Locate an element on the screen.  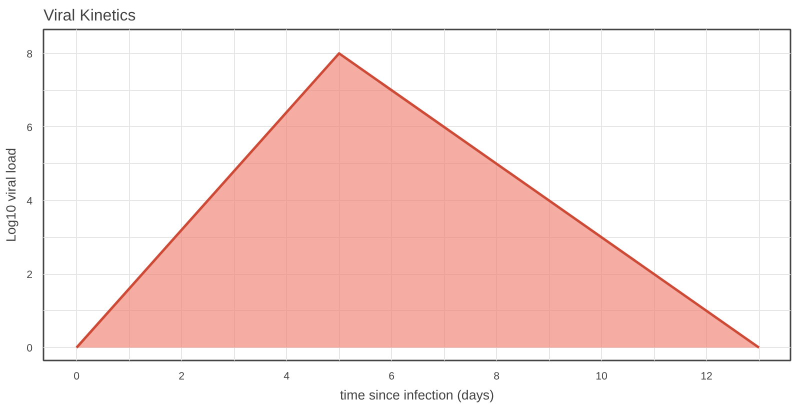
x-tick-label: 8 is located at coordinates (497, 376).